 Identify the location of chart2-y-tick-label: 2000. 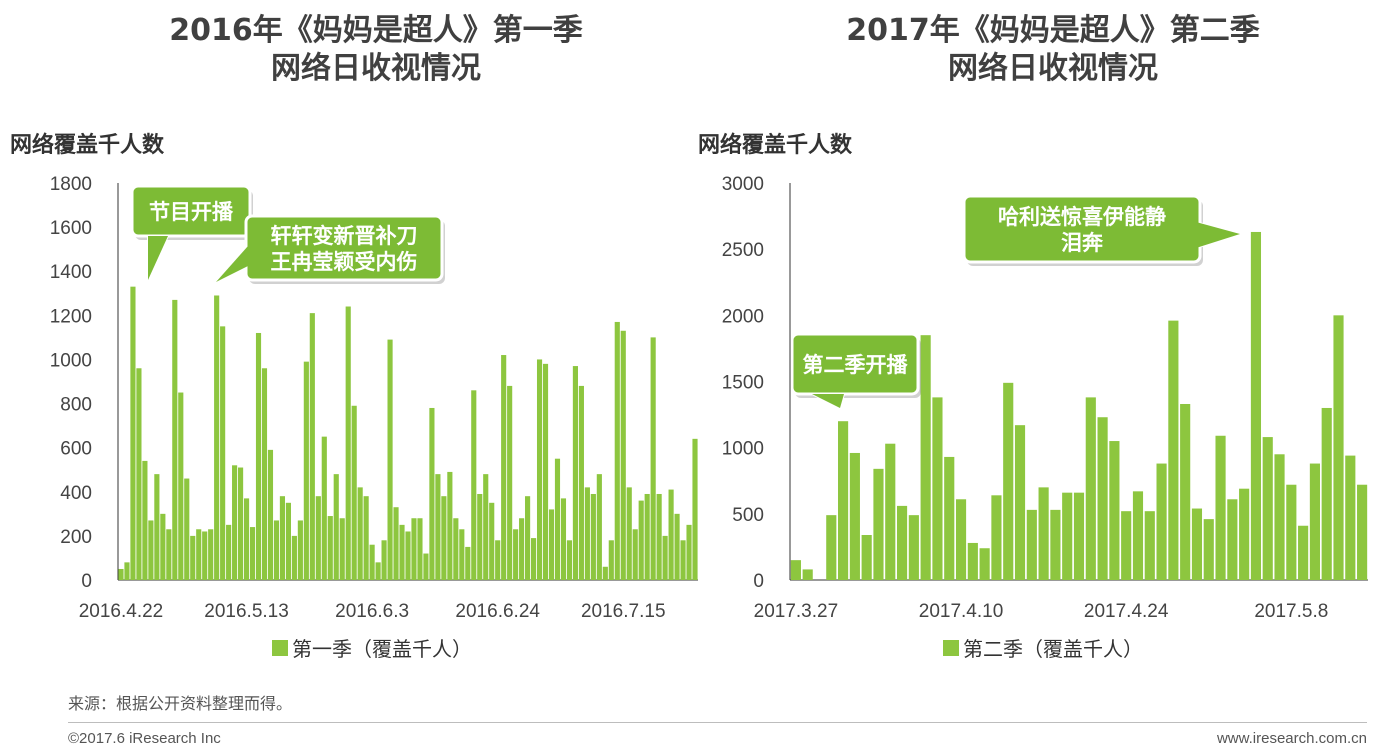
(743, 316).